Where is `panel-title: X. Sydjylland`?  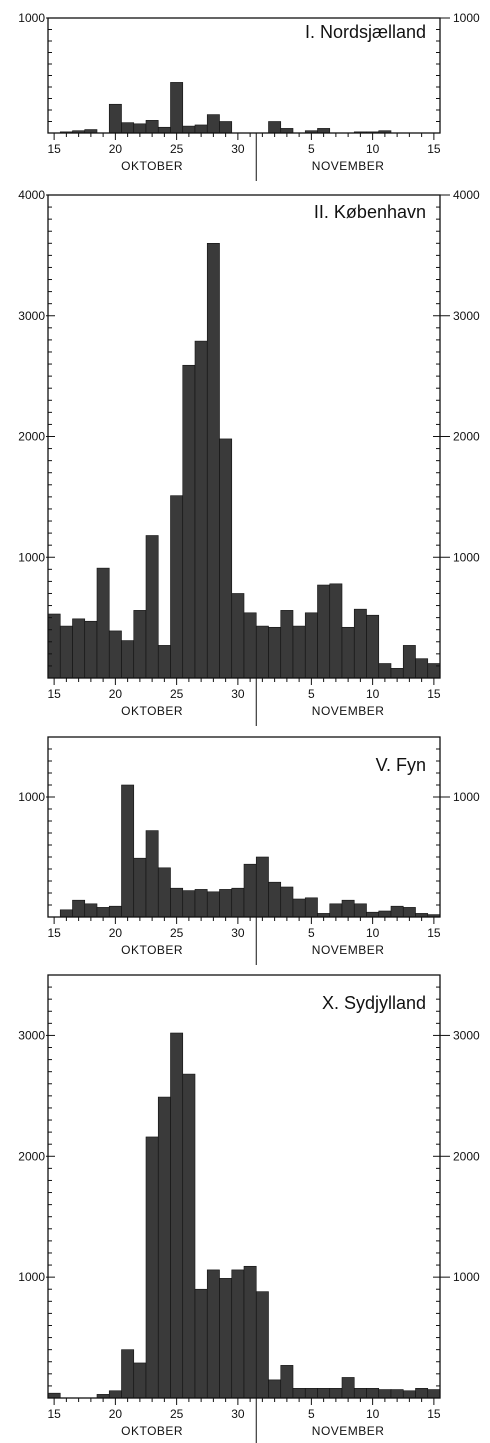
panel-title: X. Sydjylland is located at coordinates (374, 1003).